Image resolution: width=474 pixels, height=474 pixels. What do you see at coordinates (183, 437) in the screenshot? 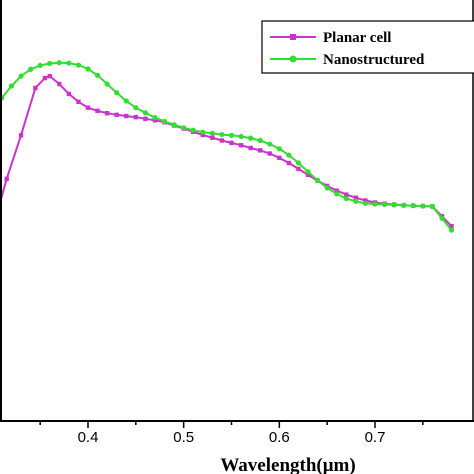
I see `x-tick-label: 0.5` at bounding box center [183, 437].